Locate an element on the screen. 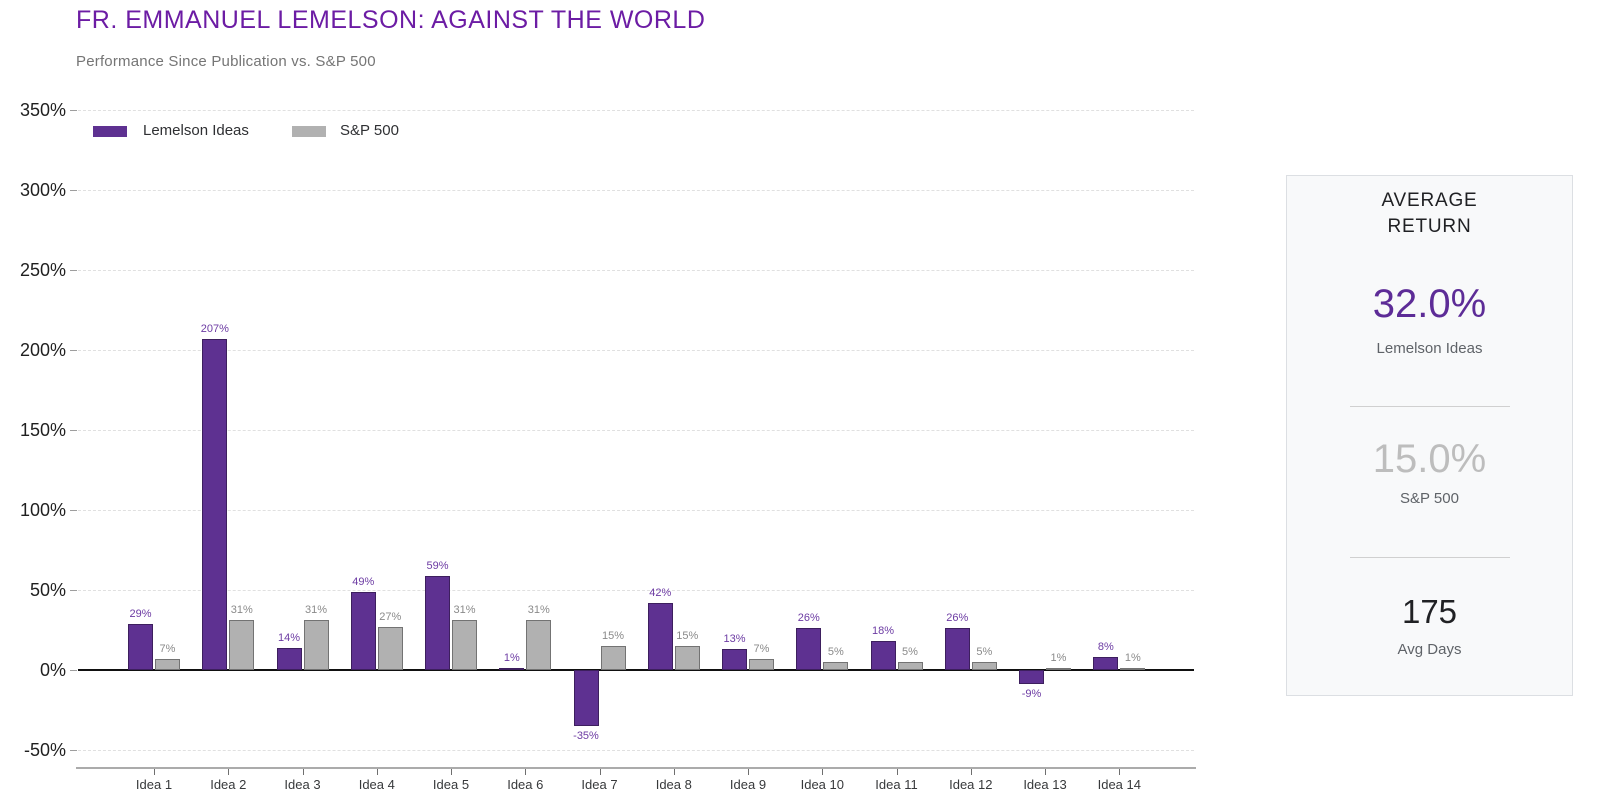  metric-label-avg-days: Avg Days is located at coordinates (1429, 649).